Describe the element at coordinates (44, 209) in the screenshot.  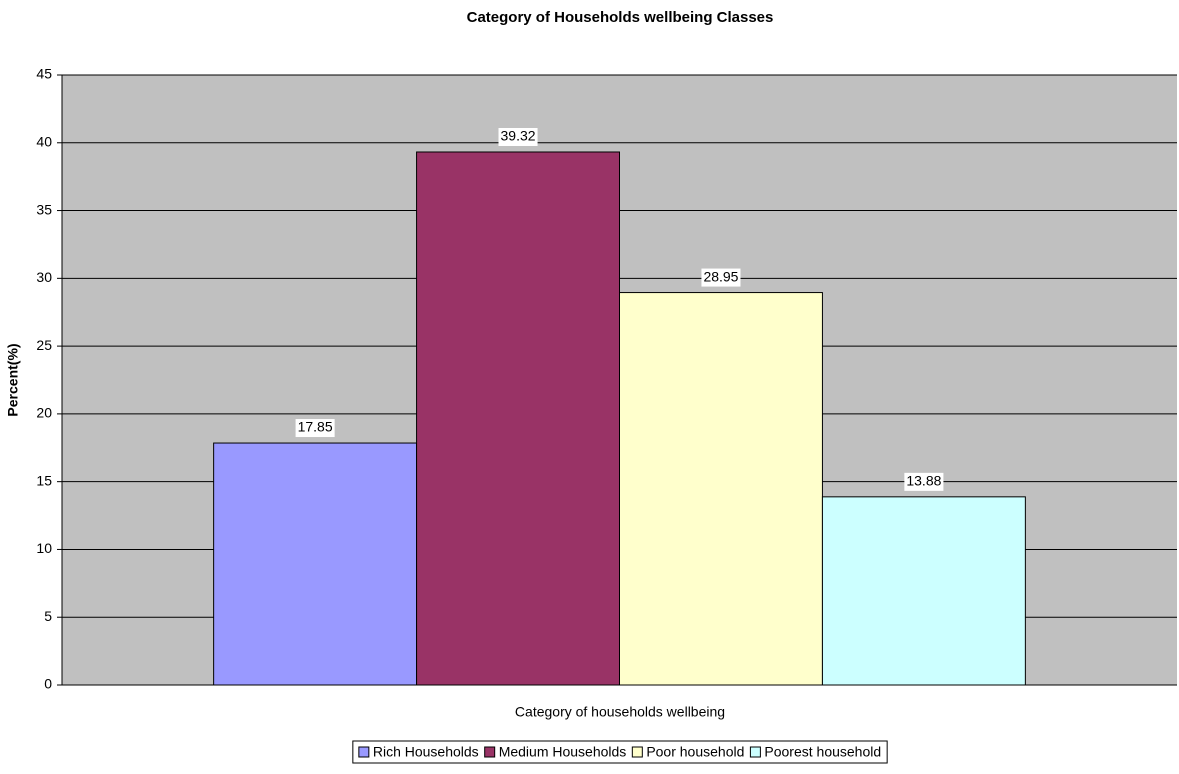
I see `y-tick-label: 35` at that location.